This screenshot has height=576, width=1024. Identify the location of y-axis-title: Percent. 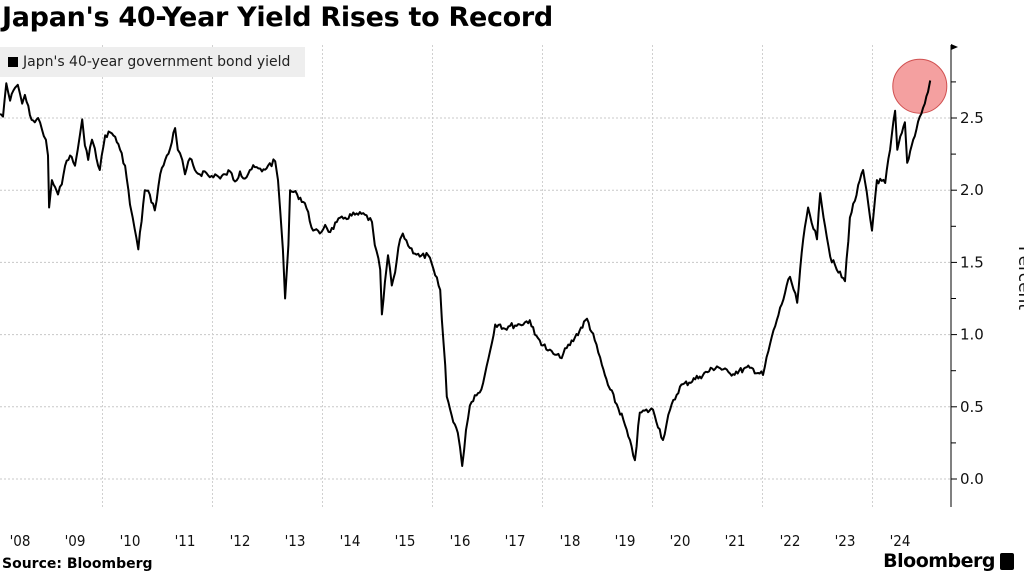
(1018, 278).